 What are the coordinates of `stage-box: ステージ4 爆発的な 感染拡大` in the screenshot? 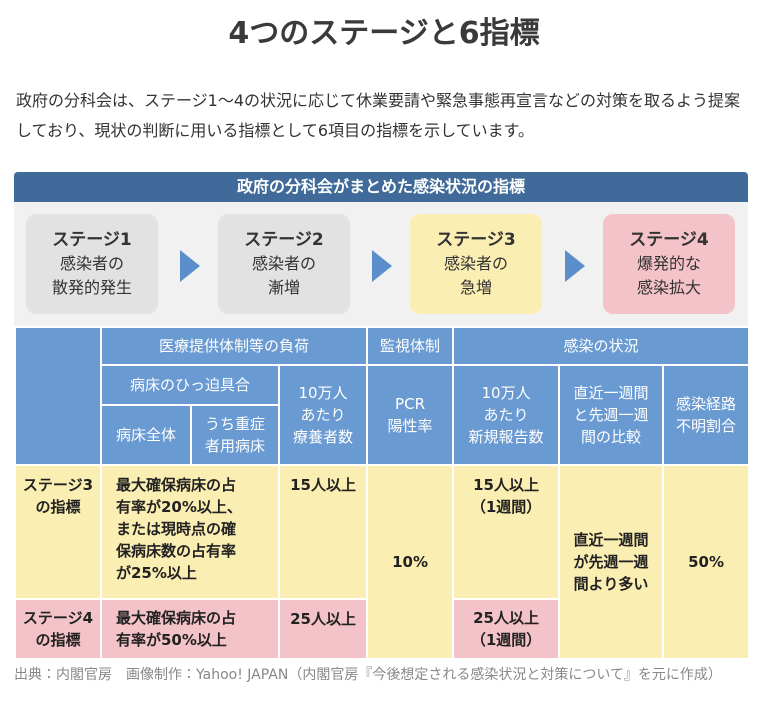 It's located at (669, 264).